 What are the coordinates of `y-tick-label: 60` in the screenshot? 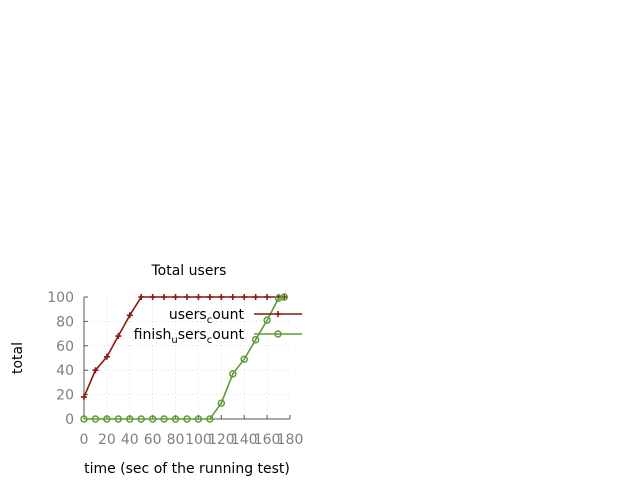 It's located at (65, 347).